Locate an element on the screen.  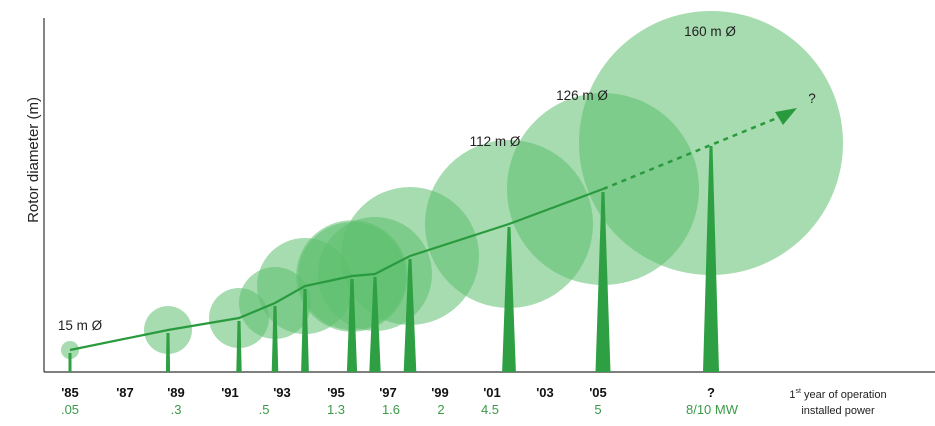
power-label: 1.3 is located at coordinates (336, 409).